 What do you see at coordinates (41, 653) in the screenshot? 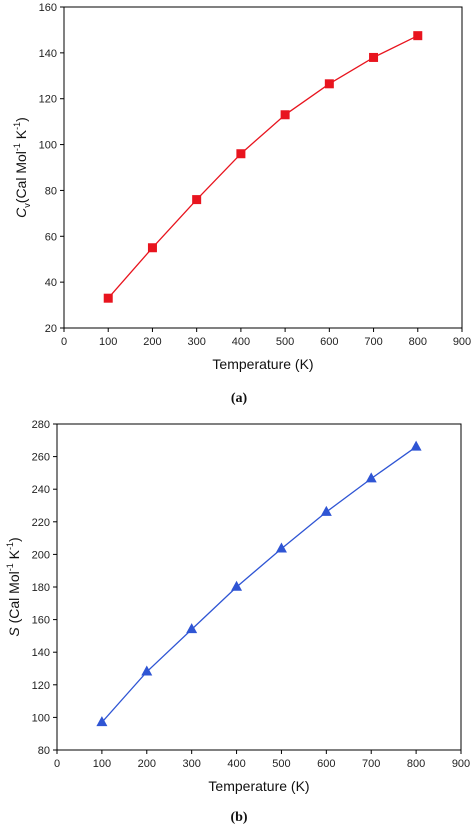
I see `panel-b-y-tick-label: 140` at bounding box center [41, 653].